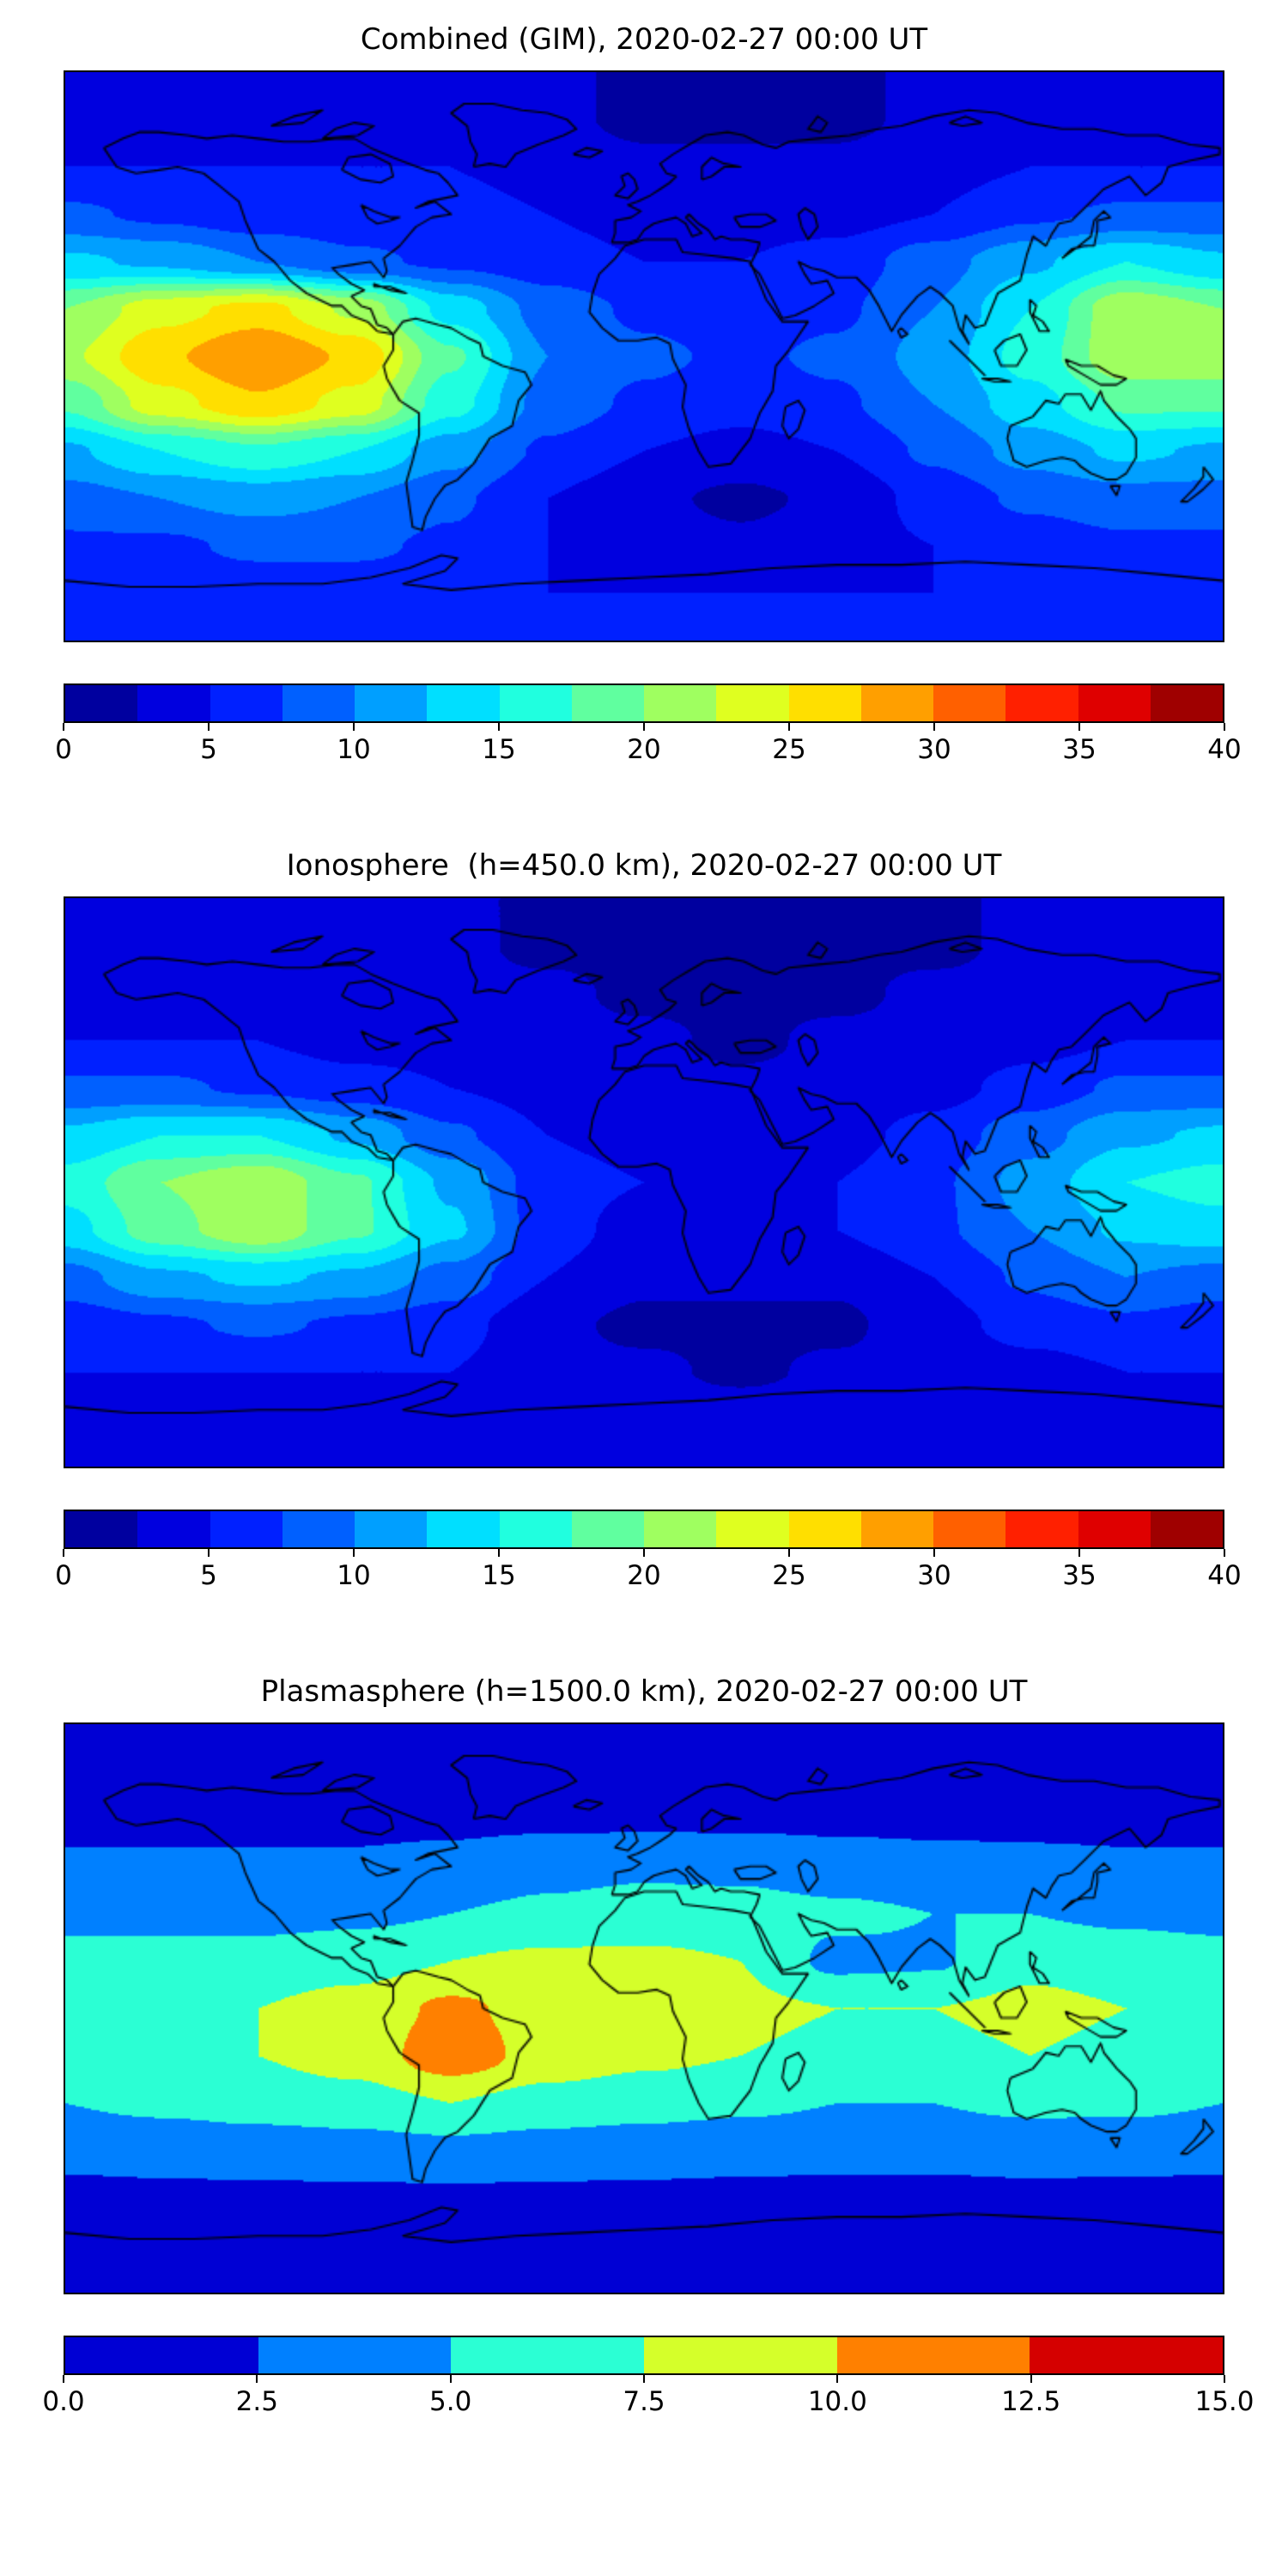 The height and width of the screenshot is (2576, 1288). I want to click on colorbar-combined, so click(644, 703).